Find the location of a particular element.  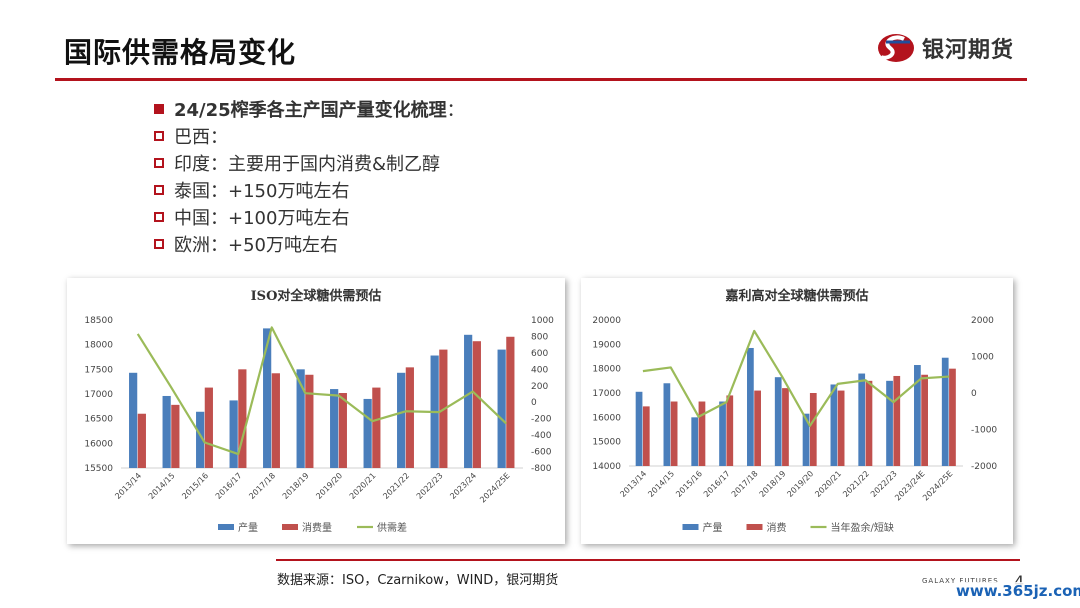

x-tick-label: 2019/20 is located at coordinates (800, 484).